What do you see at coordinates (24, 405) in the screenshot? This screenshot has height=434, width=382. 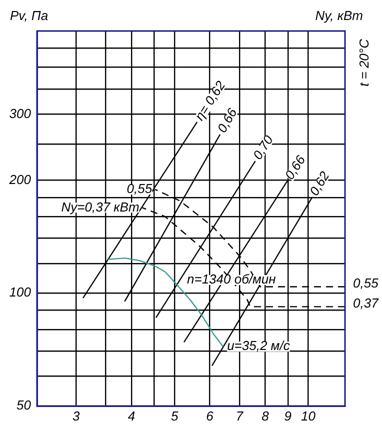 I see `y-tick-label: 50` at bounding box center [24, 405].